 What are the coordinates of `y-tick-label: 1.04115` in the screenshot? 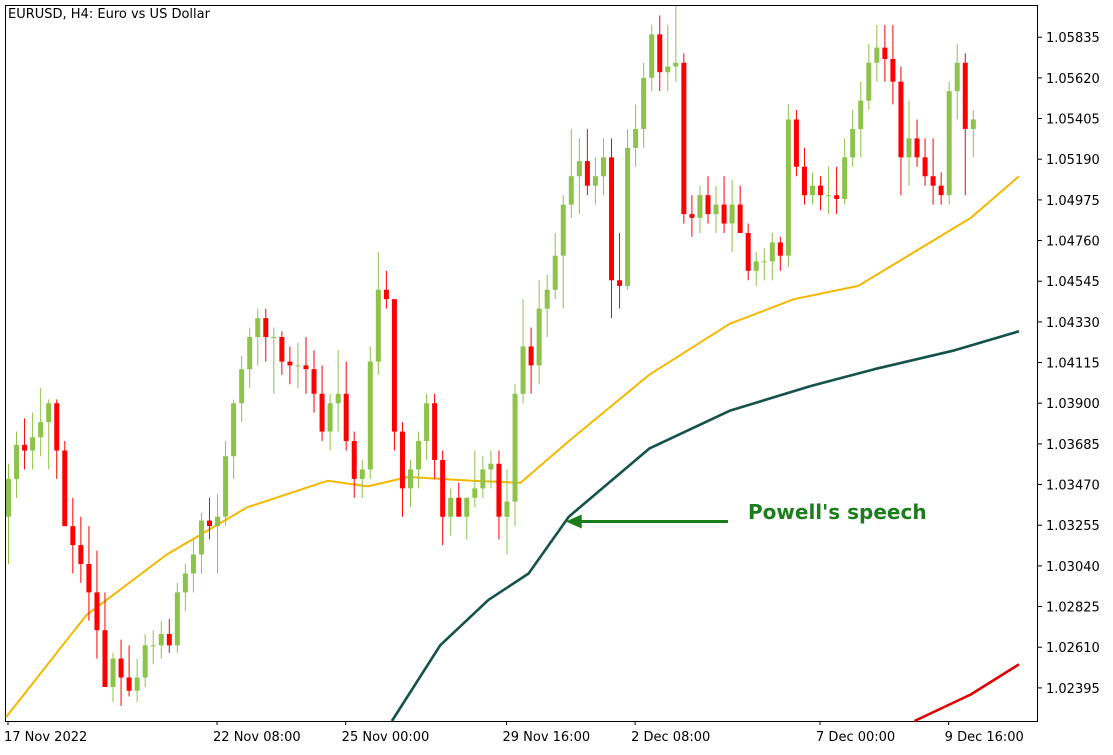 It's located at (1073, 364).